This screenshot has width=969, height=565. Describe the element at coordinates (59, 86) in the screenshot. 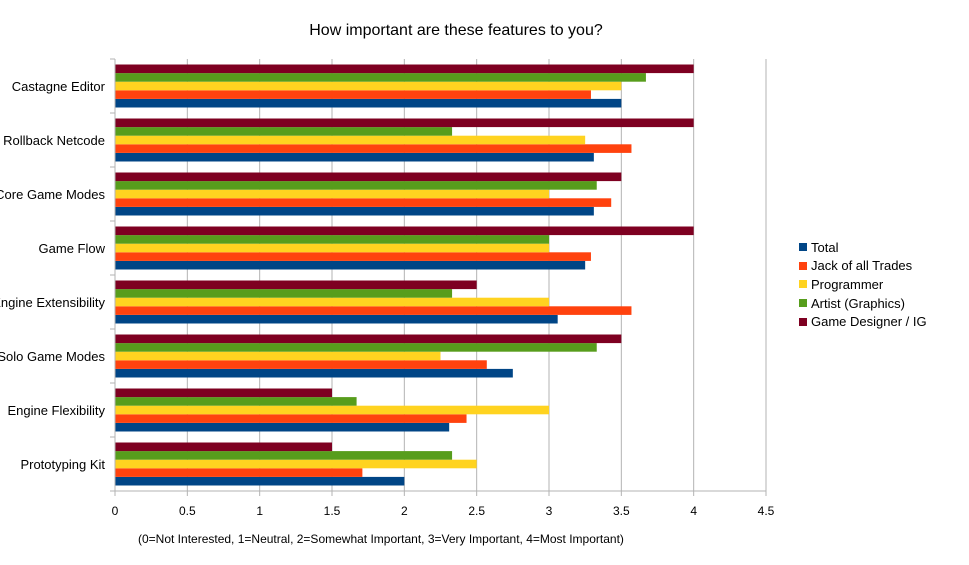

I see `y-category-label: Castagne Editor` at that location.